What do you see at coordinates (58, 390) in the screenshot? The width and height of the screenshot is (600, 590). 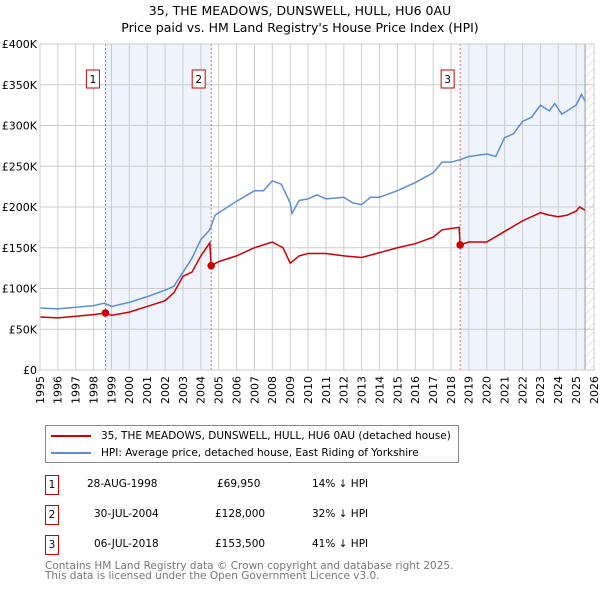 I see `x-tick-label: 1996` at bounding box center [58, 390].